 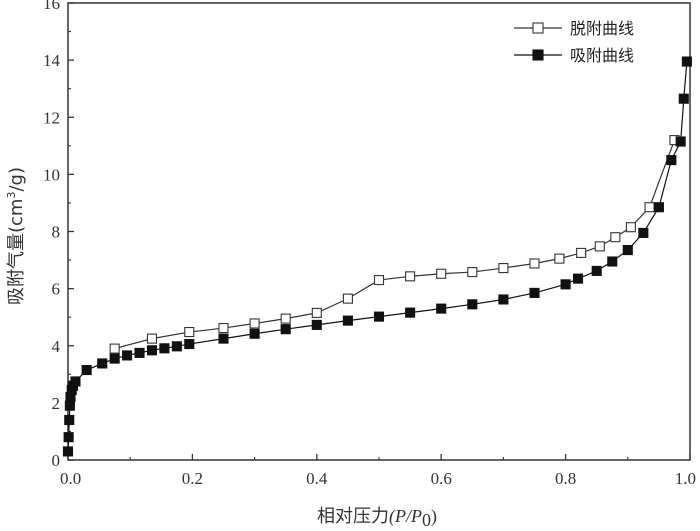 I want to click on y-axis-title: 吸附气量(cm3/g), so click(x=16, y=236).